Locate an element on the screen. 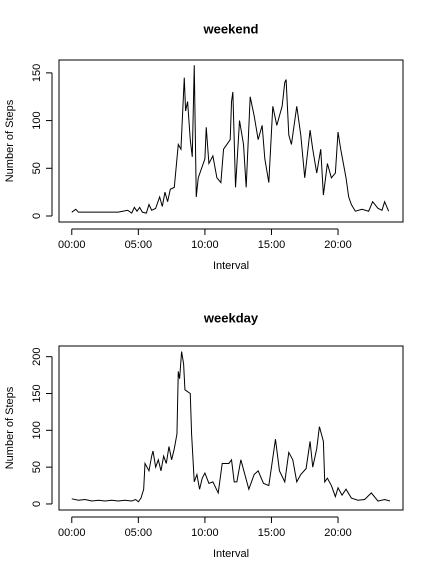 The image size is (432, 576). chart-title: weekday is located at coordinates (231, 317).